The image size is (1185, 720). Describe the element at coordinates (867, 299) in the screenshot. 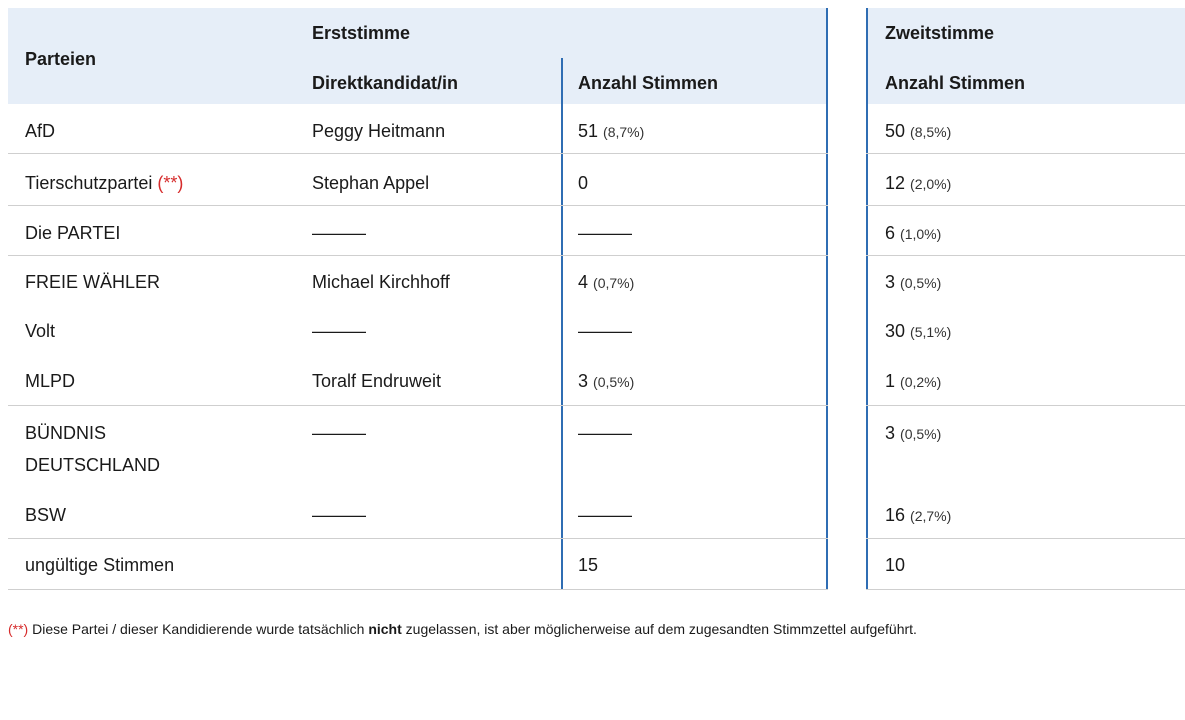

I see `divider-zweit-left` at that location.